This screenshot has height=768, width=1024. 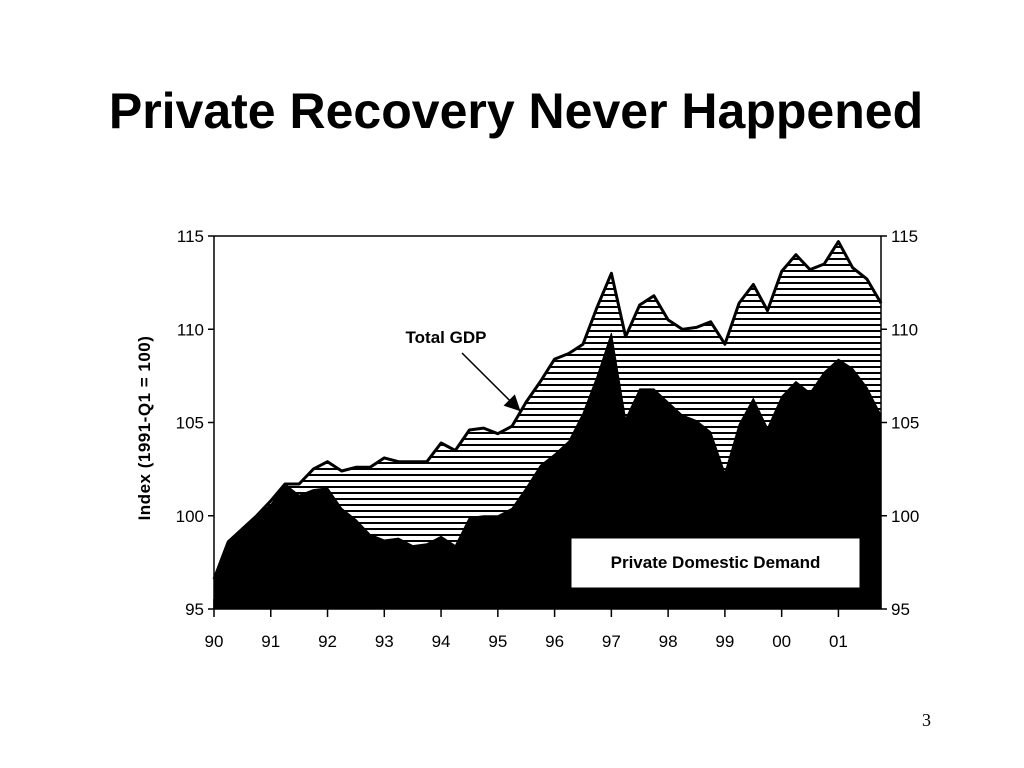 I want to click on y-tick-label-left: 95, so click(x=194, y=609).